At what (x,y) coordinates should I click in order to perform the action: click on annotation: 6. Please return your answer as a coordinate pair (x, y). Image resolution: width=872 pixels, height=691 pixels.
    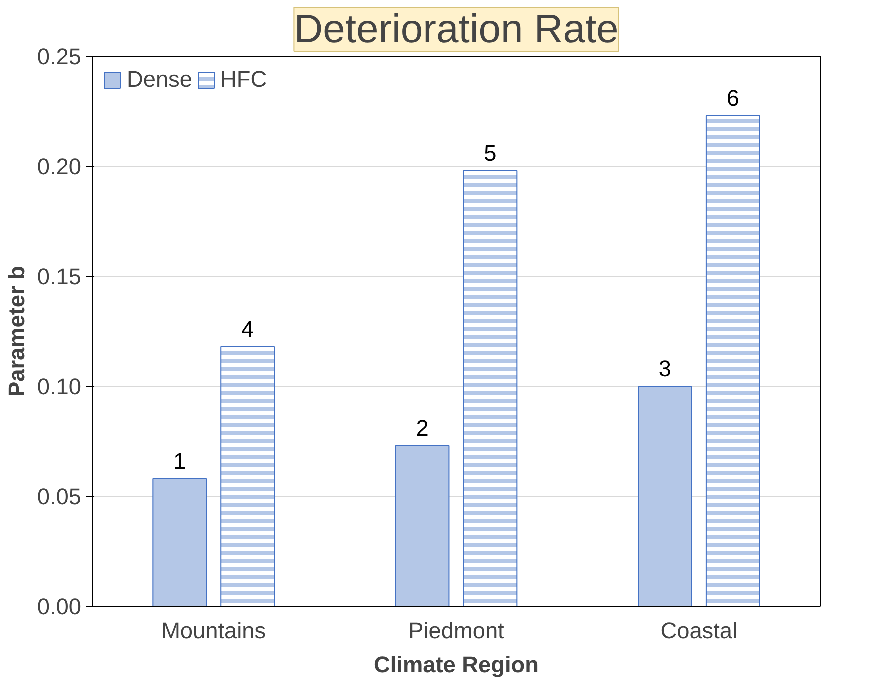
    Looking at the image, I should click on (733, 97).